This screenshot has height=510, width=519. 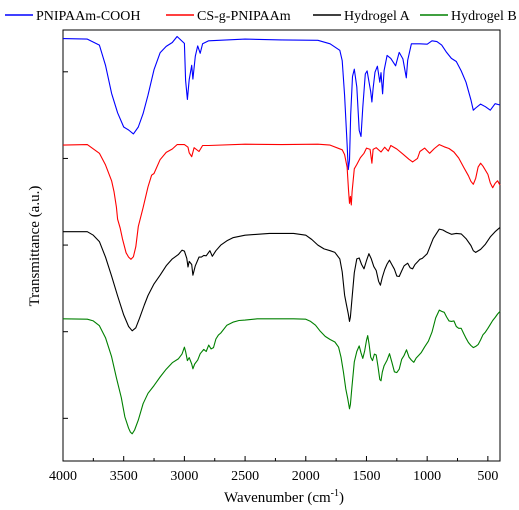 What do you see at coordinates (88, 16) in the screenshot?
I see `legend-label-1: PNIPAAm-COOH` at bounding box center [88, 16].